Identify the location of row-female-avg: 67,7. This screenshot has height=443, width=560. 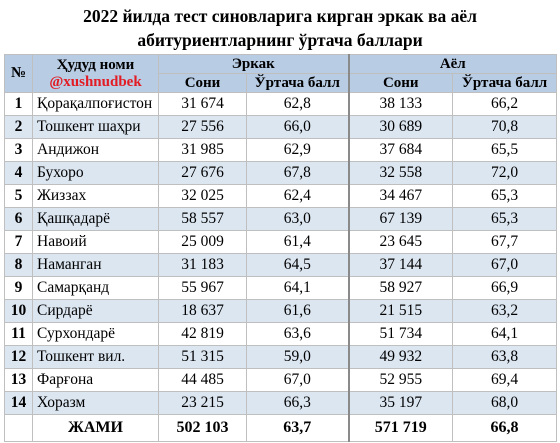
(505, 242).